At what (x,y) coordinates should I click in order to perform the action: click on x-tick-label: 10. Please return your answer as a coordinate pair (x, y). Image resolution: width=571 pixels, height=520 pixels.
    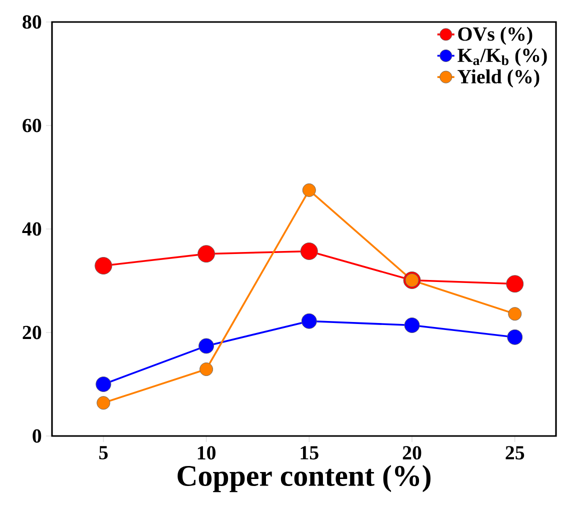
    Looking at the image, I should click on (207, 453).